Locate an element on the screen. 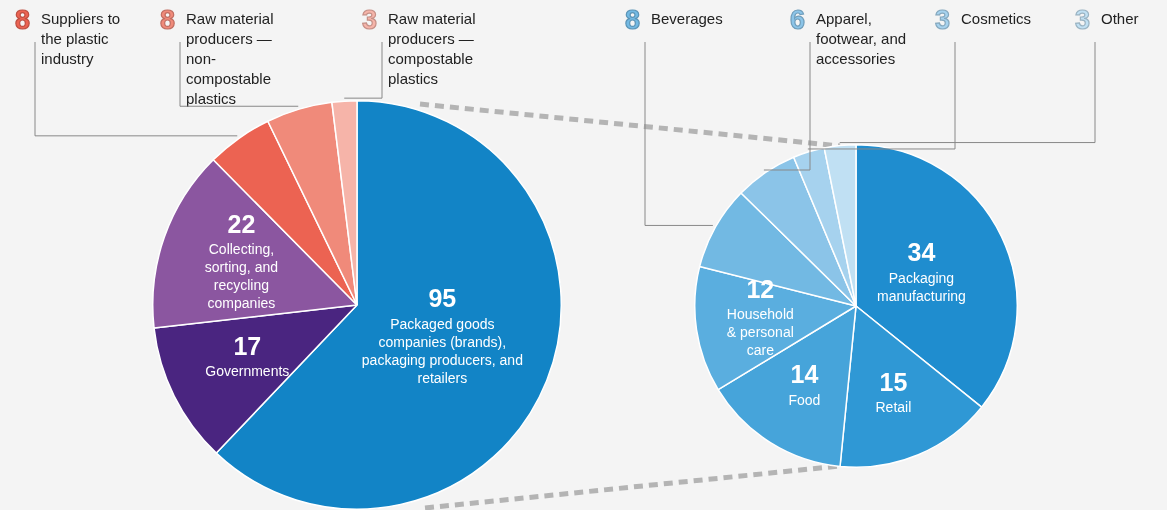  slice-label: Packaged goods companies (brands), packaging producers, and retailers is located at coordinates (442, 350).